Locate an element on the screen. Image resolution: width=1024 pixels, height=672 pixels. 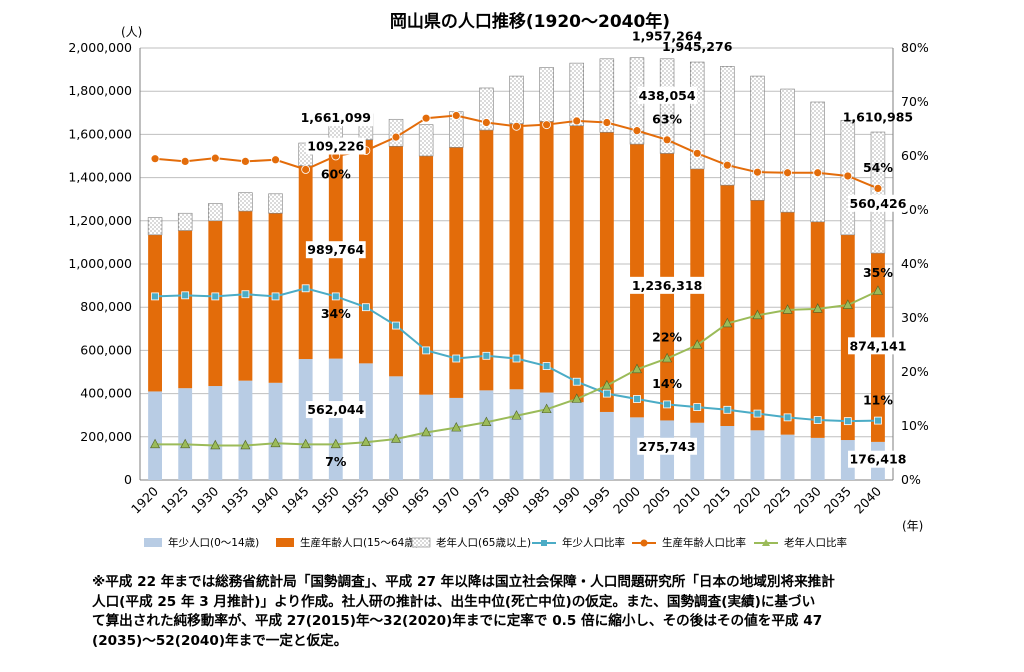
y-right-tick-label: 60% is located at coordinates (915, 155).